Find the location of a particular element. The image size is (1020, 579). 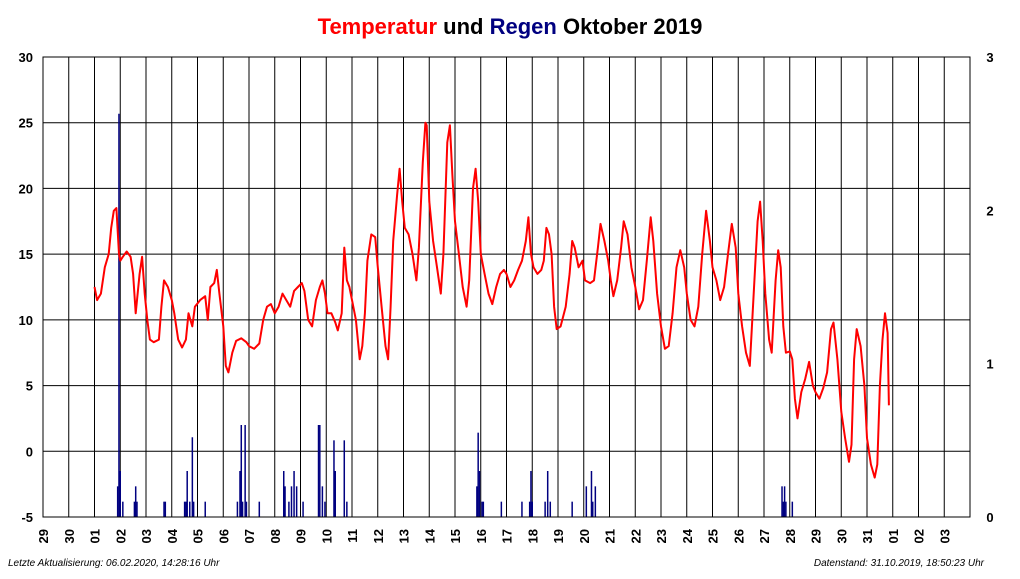

x-tick-label: 15 is located at coordinates (455, 536).